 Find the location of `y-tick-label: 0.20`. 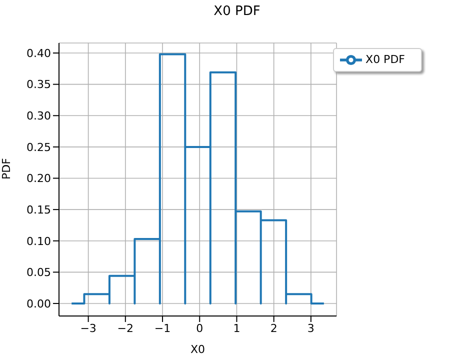

y-tick-label: 0.20 is located at coordinates (38, 179).